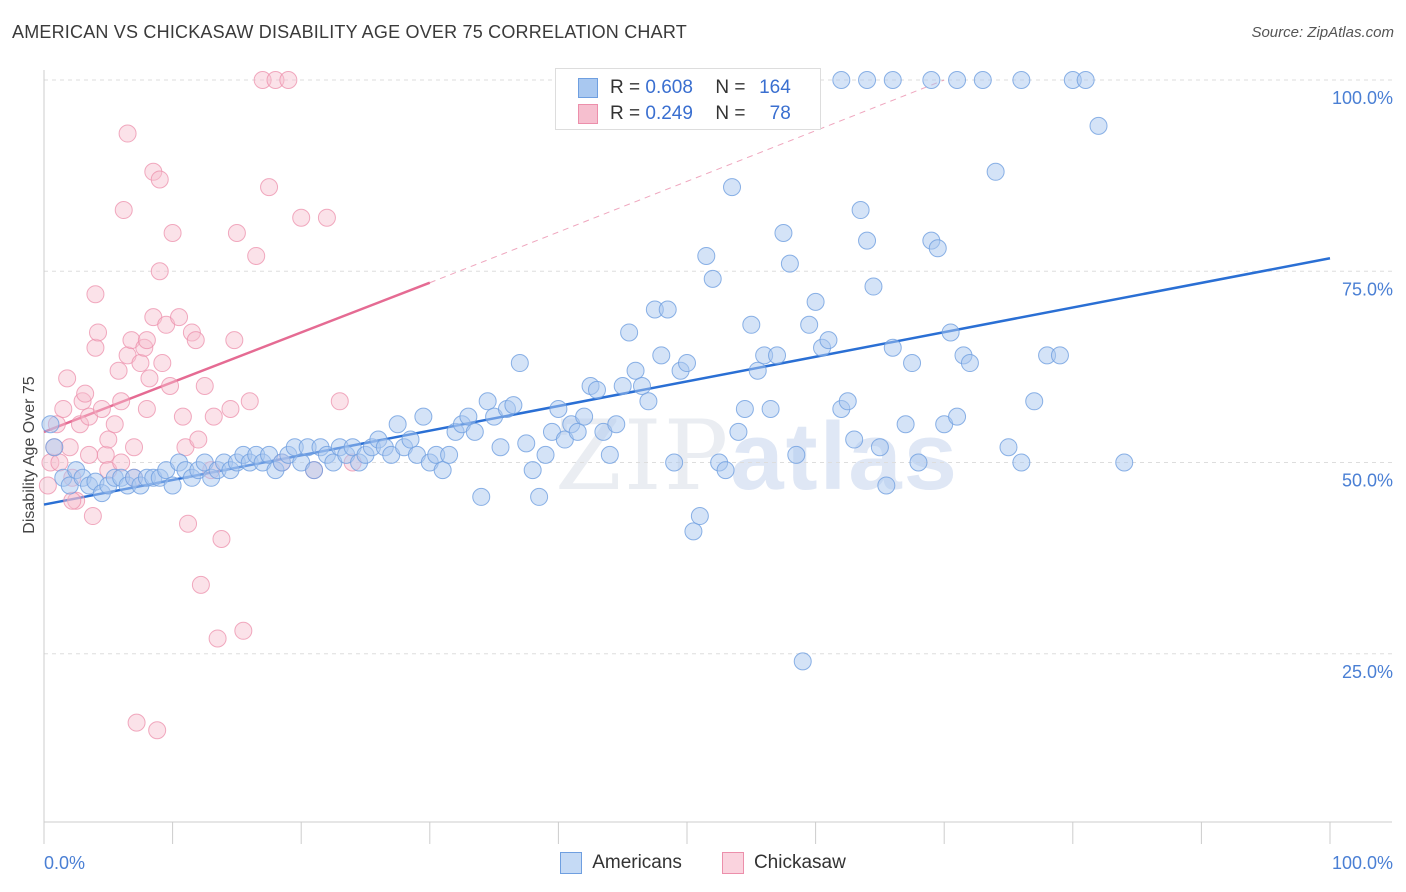  I want to click on chickasaw-swatch, so click(588, 114).